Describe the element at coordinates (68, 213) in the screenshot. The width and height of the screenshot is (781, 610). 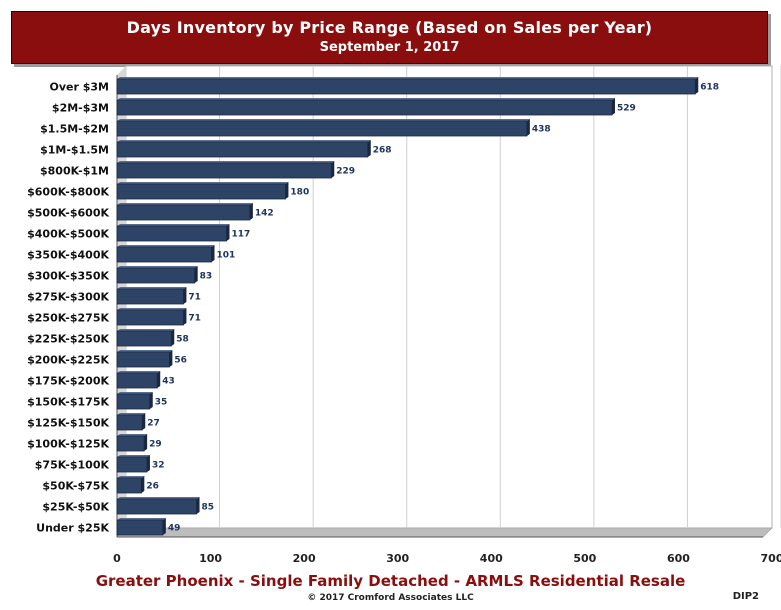
I see `category-label: $500K-$600K` at that location.